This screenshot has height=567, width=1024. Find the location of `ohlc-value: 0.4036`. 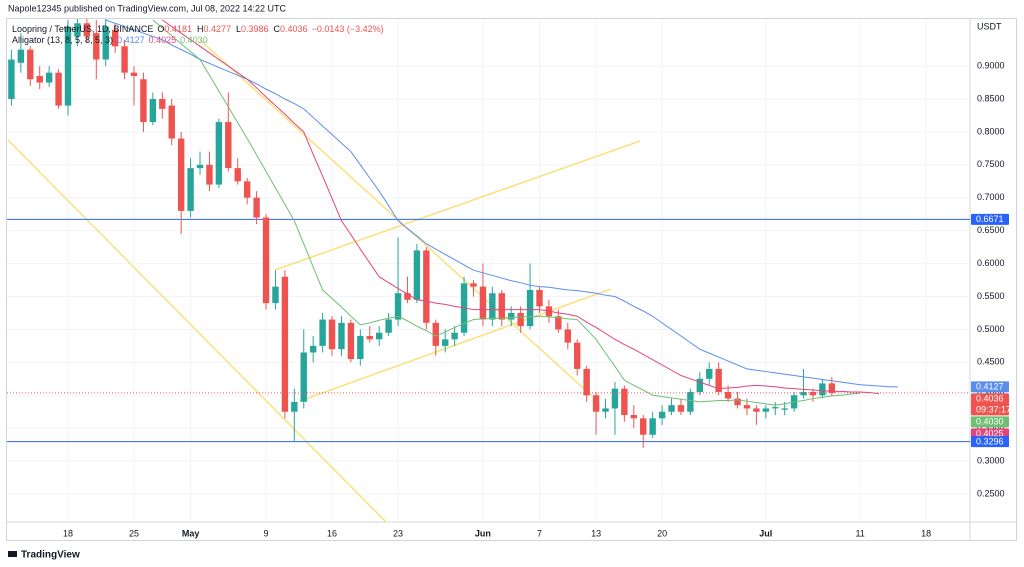

ohlc-value: 0.4036 is located at coordinates (294, 29).